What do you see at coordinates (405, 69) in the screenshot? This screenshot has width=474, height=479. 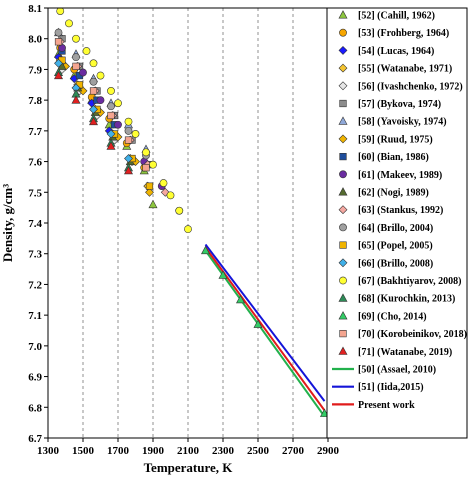 I see `legend-label: [55] (Watanabe, 1971)` at bounding box center [405, 69].